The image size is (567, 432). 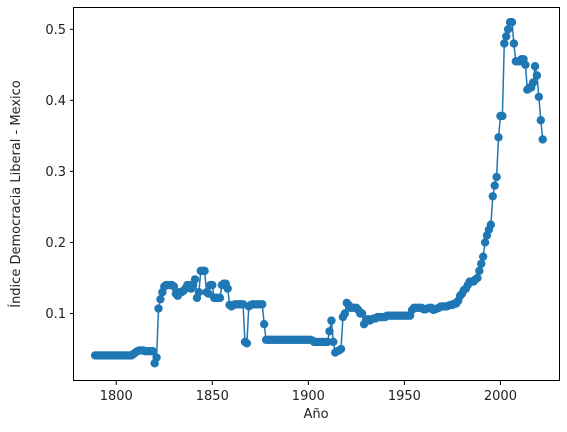 What do you see at coordinates (116, 396) in the screenshot?
I see `x-tick-label: 1800` at bounding box center [116, 396].